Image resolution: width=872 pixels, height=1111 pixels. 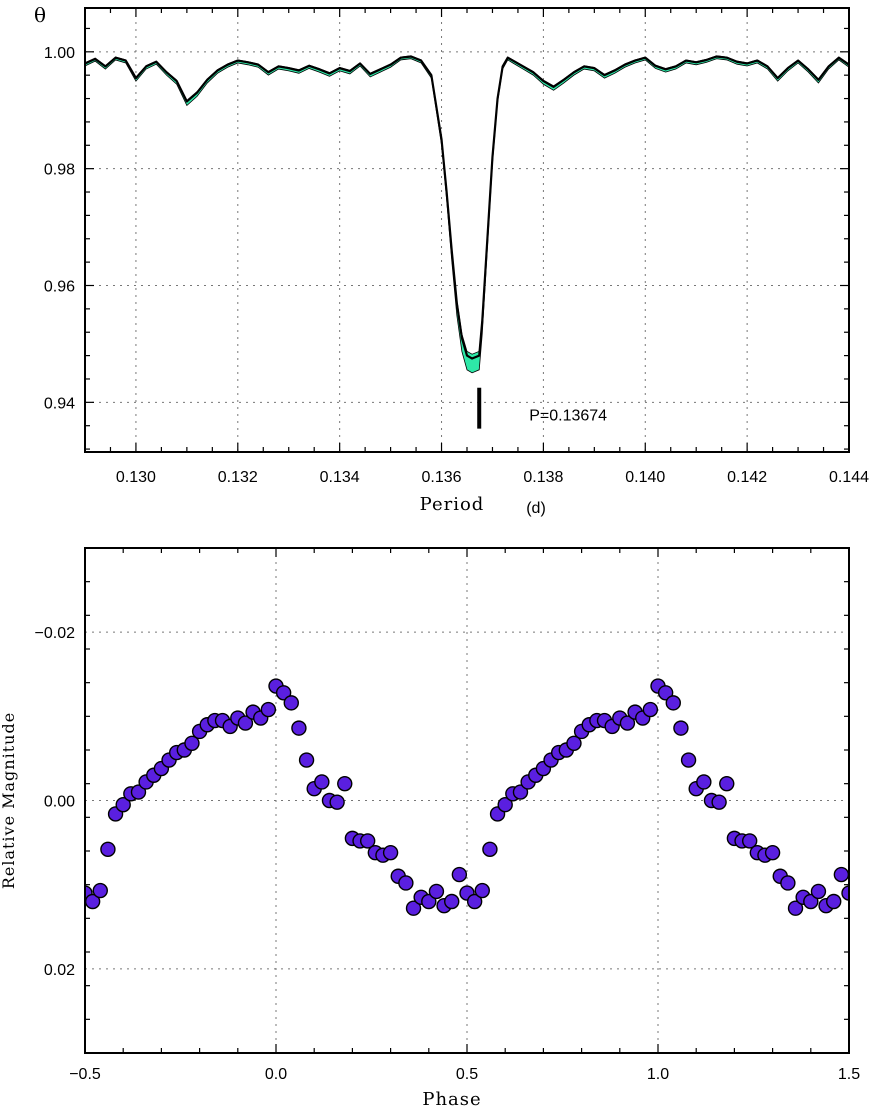 I want to click on x-tick-label: 0.130, so click(x=136, y=477).